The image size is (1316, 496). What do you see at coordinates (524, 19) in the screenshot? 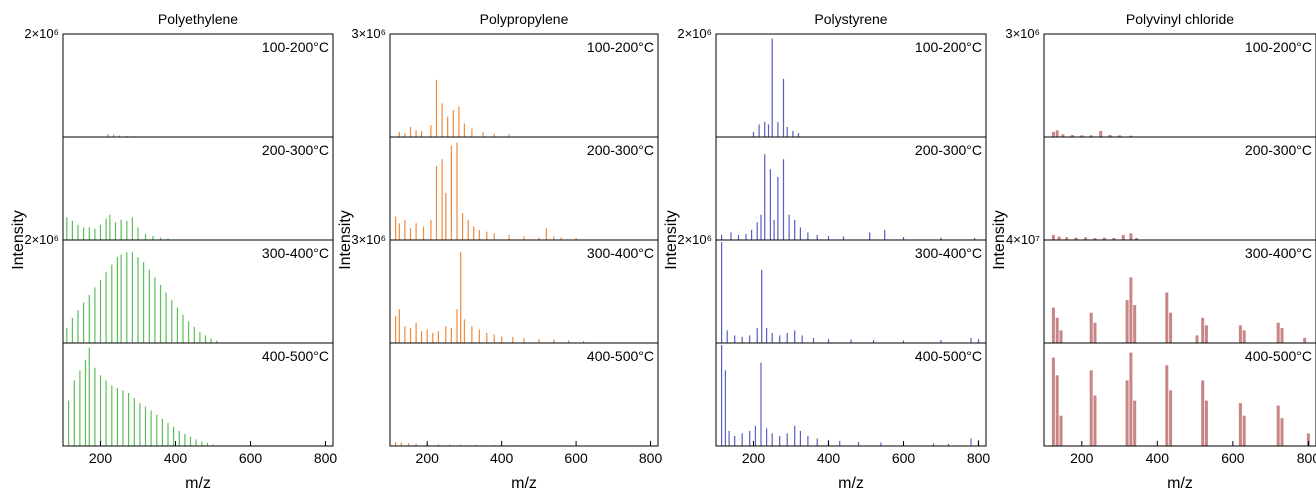
I see `panel-title: Polypropylene` at bounding box center [524, 19].